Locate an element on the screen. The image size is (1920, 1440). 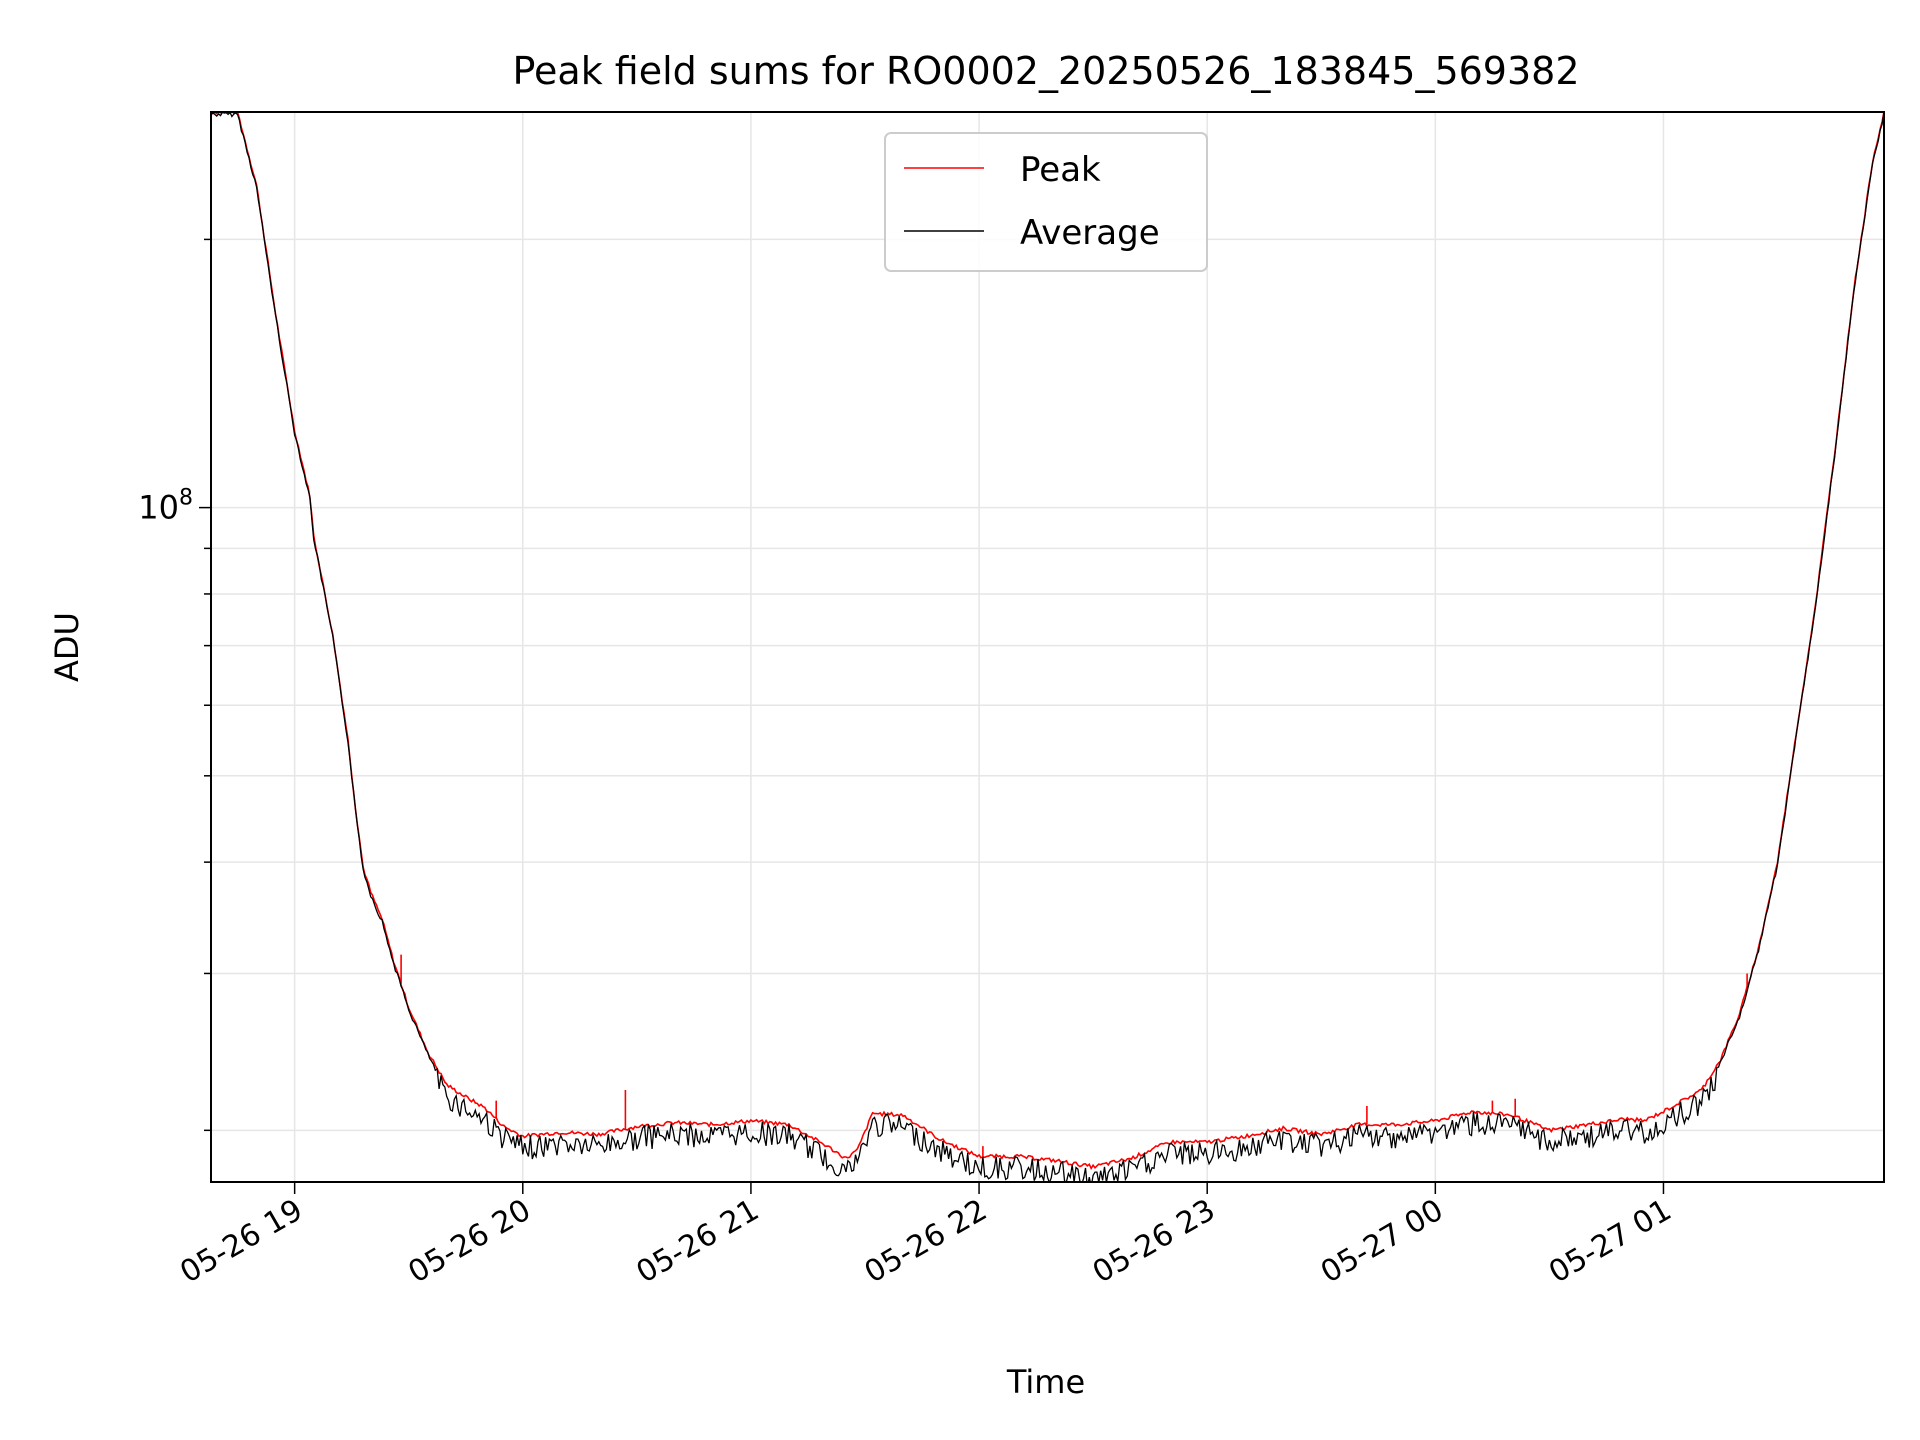
x-axis-label: Time is located at coordinates (1045, 1382).